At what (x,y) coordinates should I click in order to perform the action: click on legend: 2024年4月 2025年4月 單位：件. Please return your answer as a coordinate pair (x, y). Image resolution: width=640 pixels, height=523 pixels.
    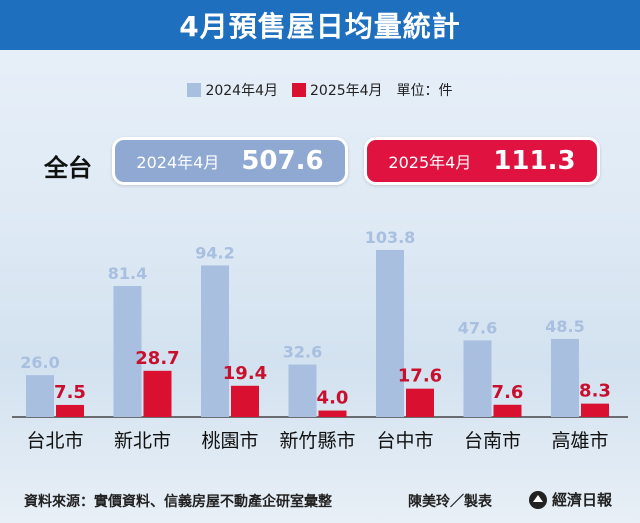
    Looking at the image, I should click on (320, 90).